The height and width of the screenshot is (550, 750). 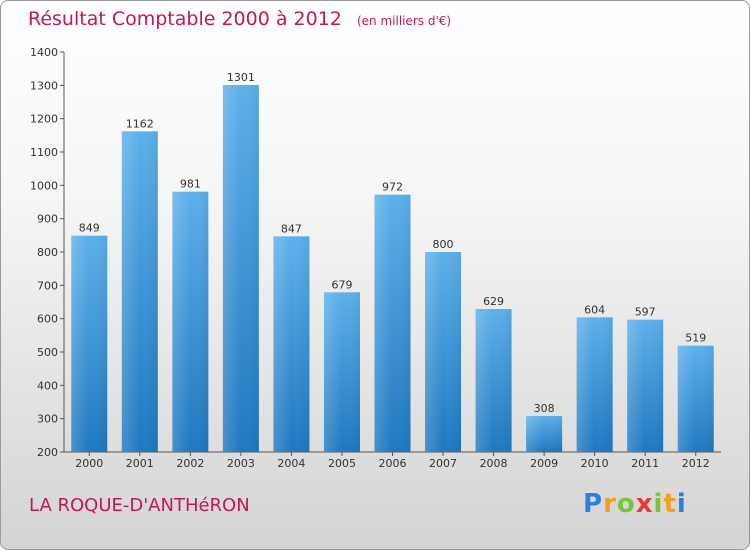 I want to click on bar-shine-2011, so click(x=645, y=385).